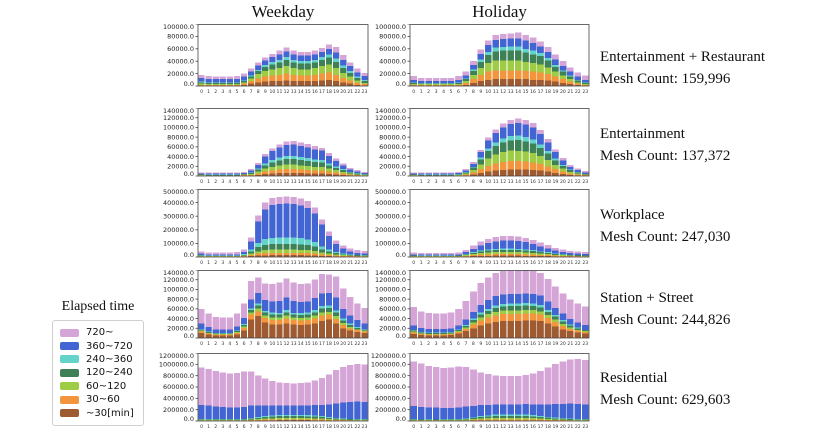 This screenshot has width=840, height=440. Describe the element at coordinates (392, 309) in the screenshot. I see `y-tick-label: 60000.0` at that location.